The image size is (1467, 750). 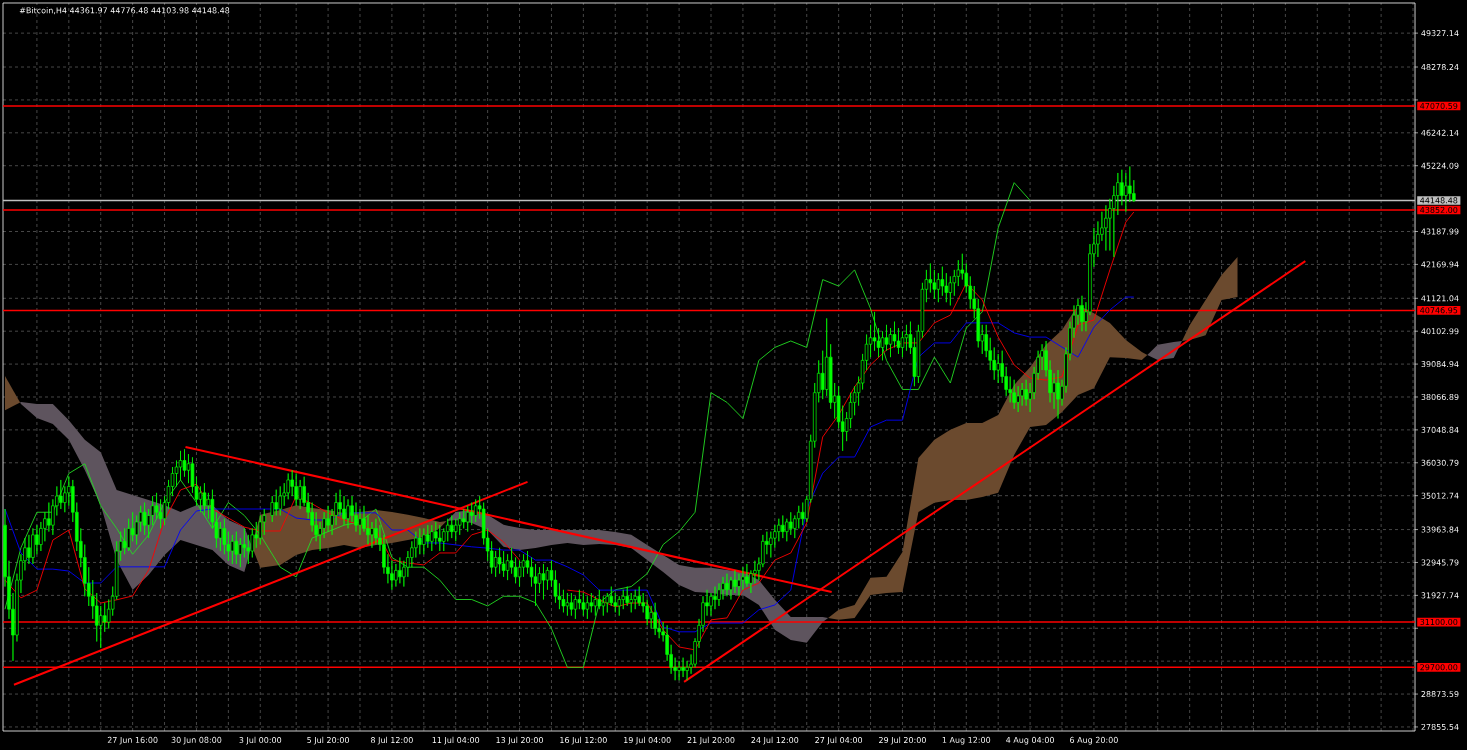 I want to click on y-tick-label: 27855.54, so click(x=1440, y=726).